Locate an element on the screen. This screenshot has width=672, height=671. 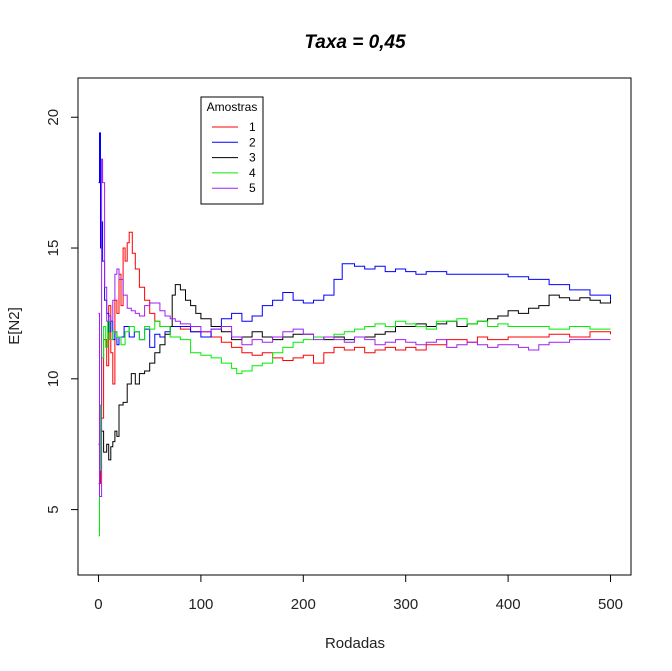
x-tick-label: 0 is located at coordinates (98, 604).